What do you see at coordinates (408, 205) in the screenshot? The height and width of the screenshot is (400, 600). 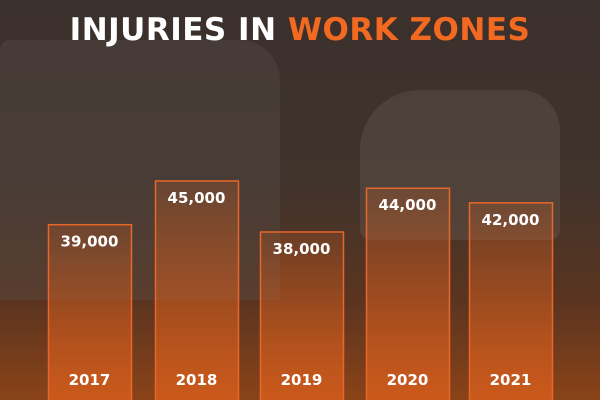 I see `data-label: 44,000` at bounding box center [408, 205].